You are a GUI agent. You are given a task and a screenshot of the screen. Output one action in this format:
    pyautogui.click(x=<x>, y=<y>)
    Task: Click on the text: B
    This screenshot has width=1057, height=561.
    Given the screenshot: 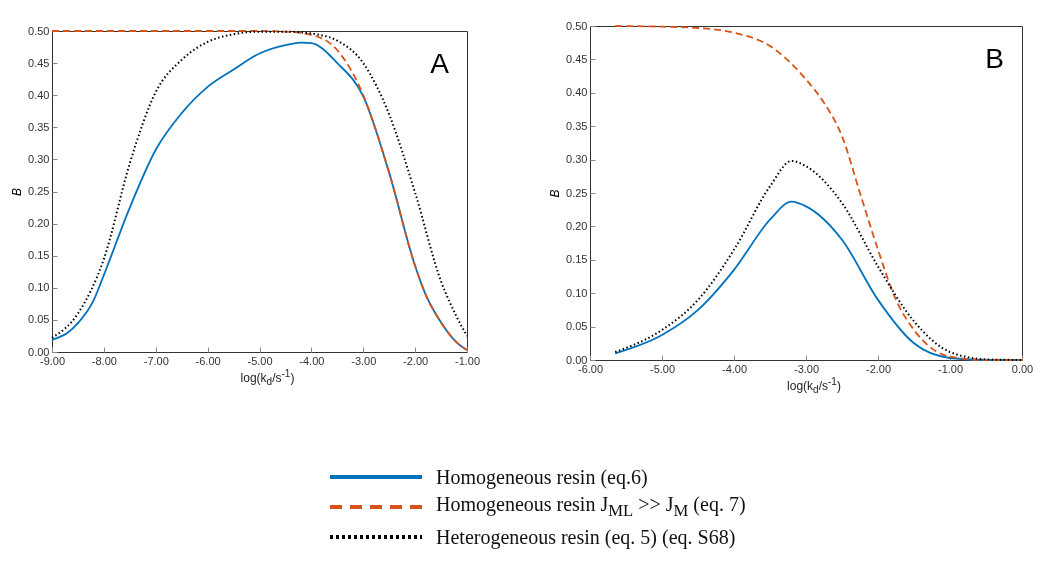 What is the action you would take?
    pyautogui.click(x=555, y=193)
    